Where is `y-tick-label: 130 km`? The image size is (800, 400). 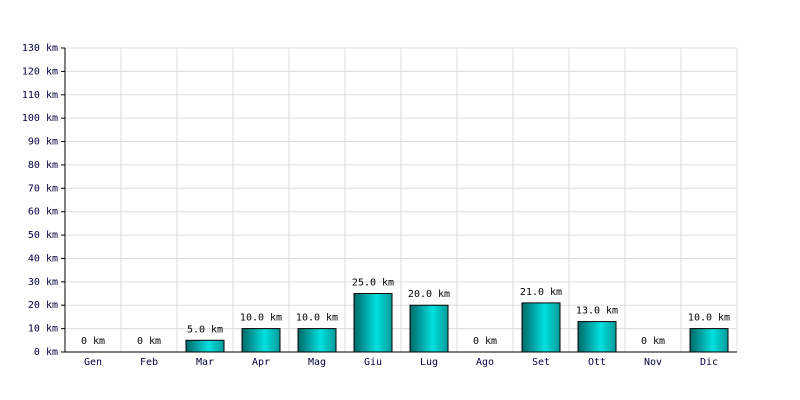
y-tick-label: 130 km is located at coordinates (40, 48).